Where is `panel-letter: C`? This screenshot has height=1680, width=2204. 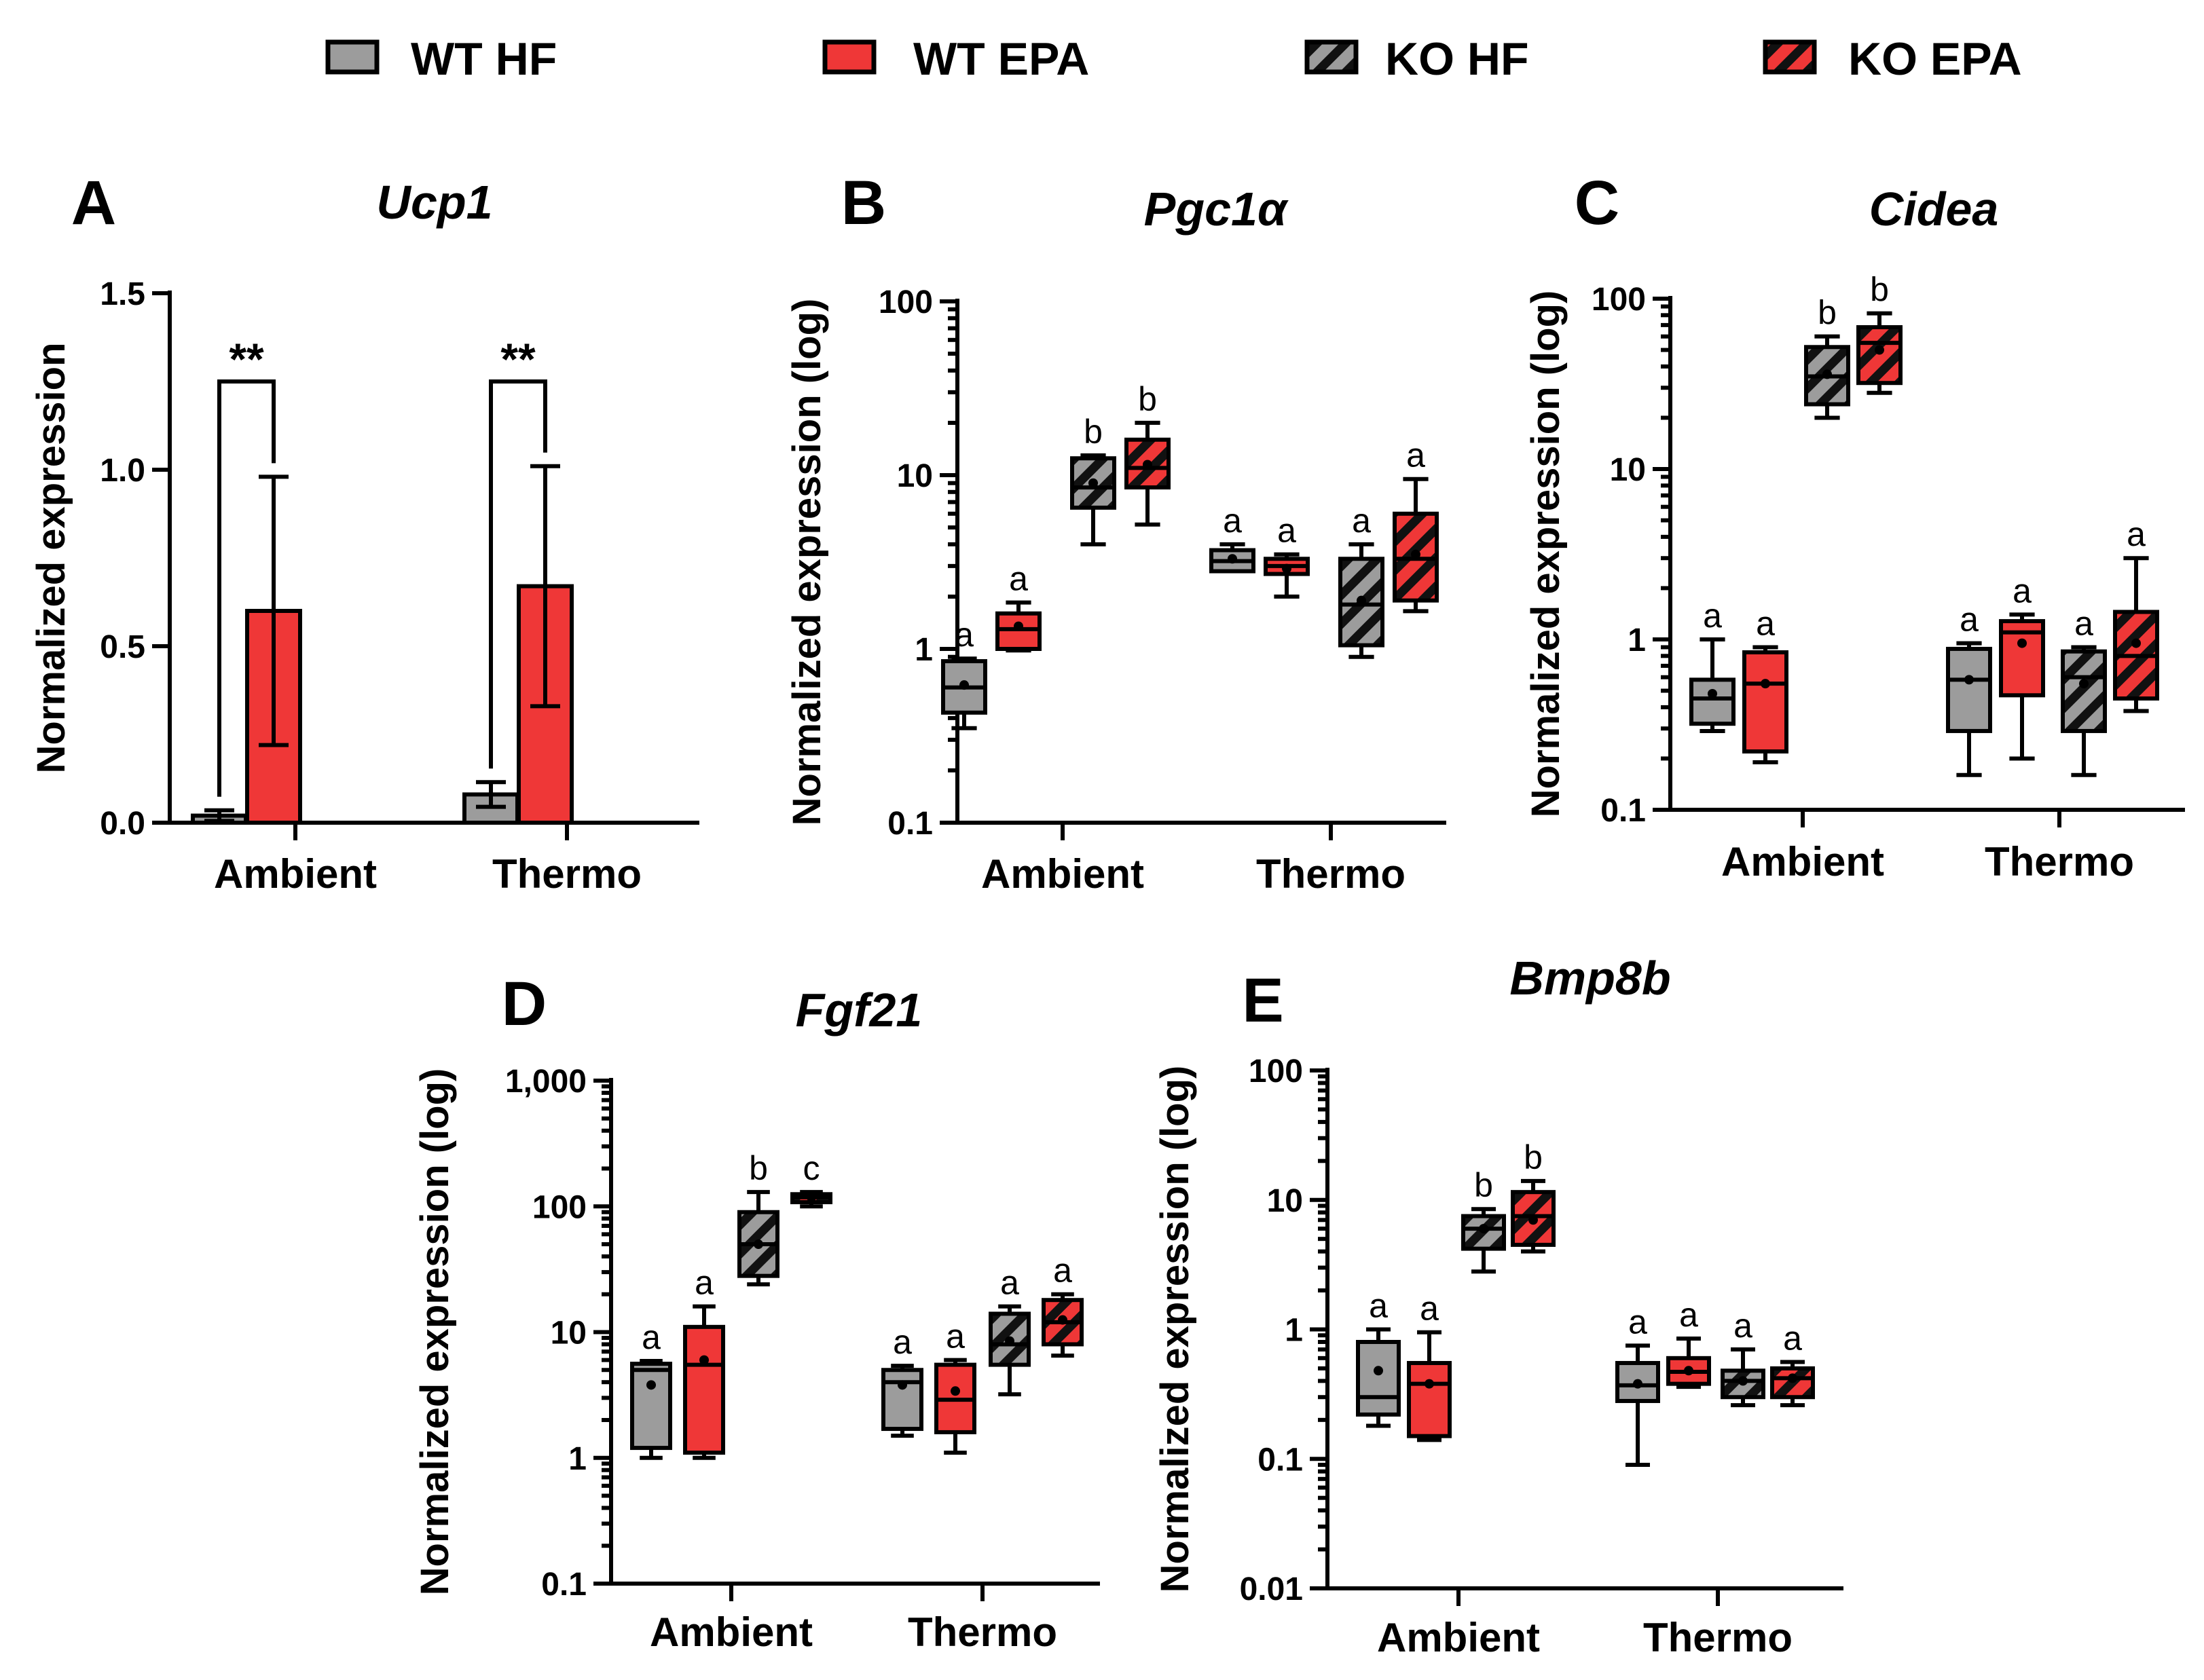 panel-letter: C is located at coordinates (1597, 203).